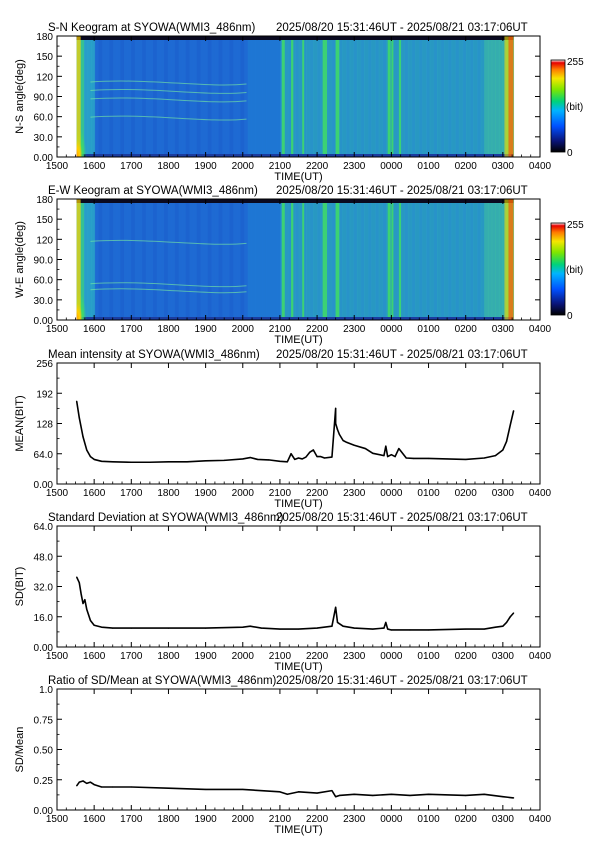 This screenshot has width=595, height=842. Describe the element at coordinates (44, 301) in the screenshot. I see `y-tick-label: 30.0` at that location.